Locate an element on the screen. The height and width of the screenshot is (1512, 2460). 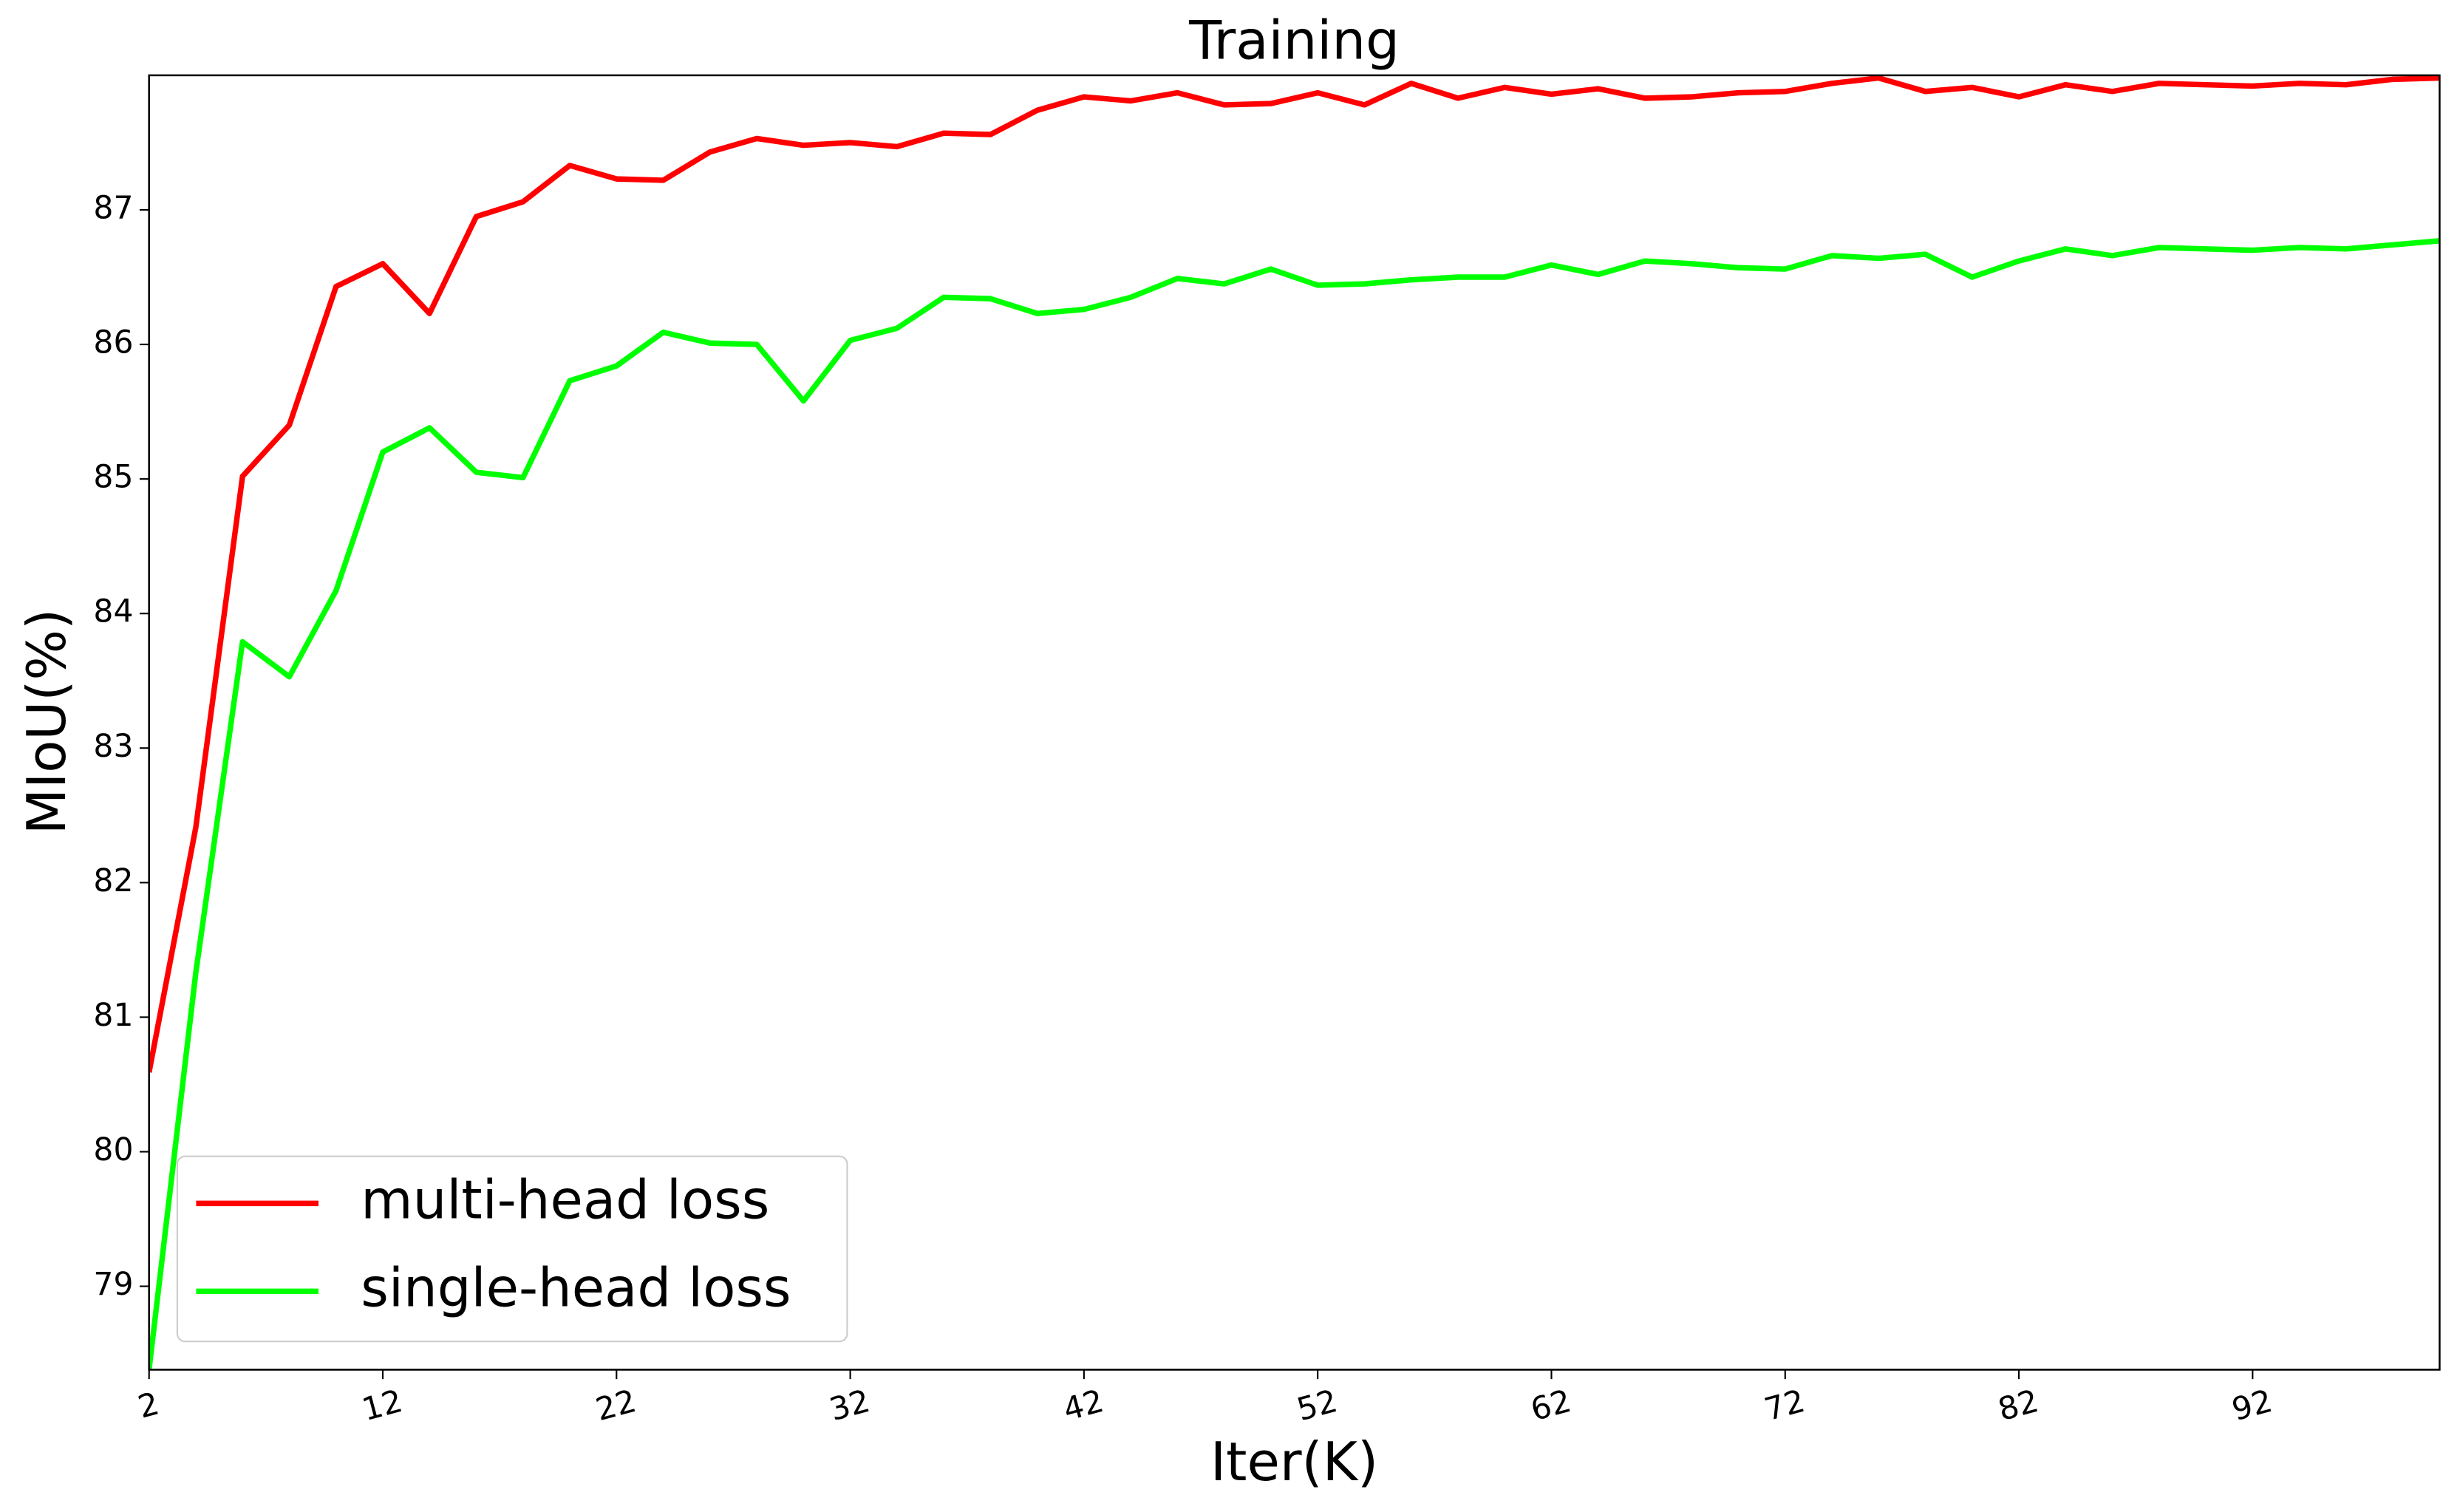
y-tick-label: 79 is located at coordinates (113, 1285).